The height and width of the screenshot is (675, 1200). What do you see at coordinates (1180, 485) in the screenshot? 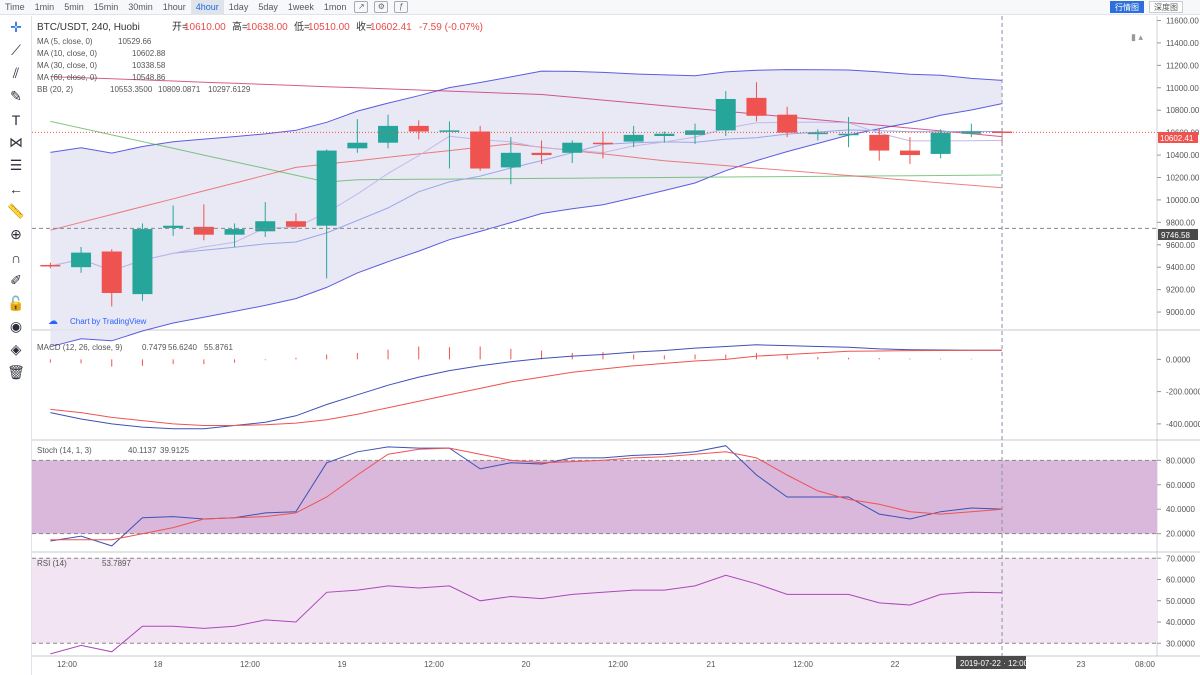
I see `stoch-tick-label-1: 60.0000` at bounding box center [1180, 485].